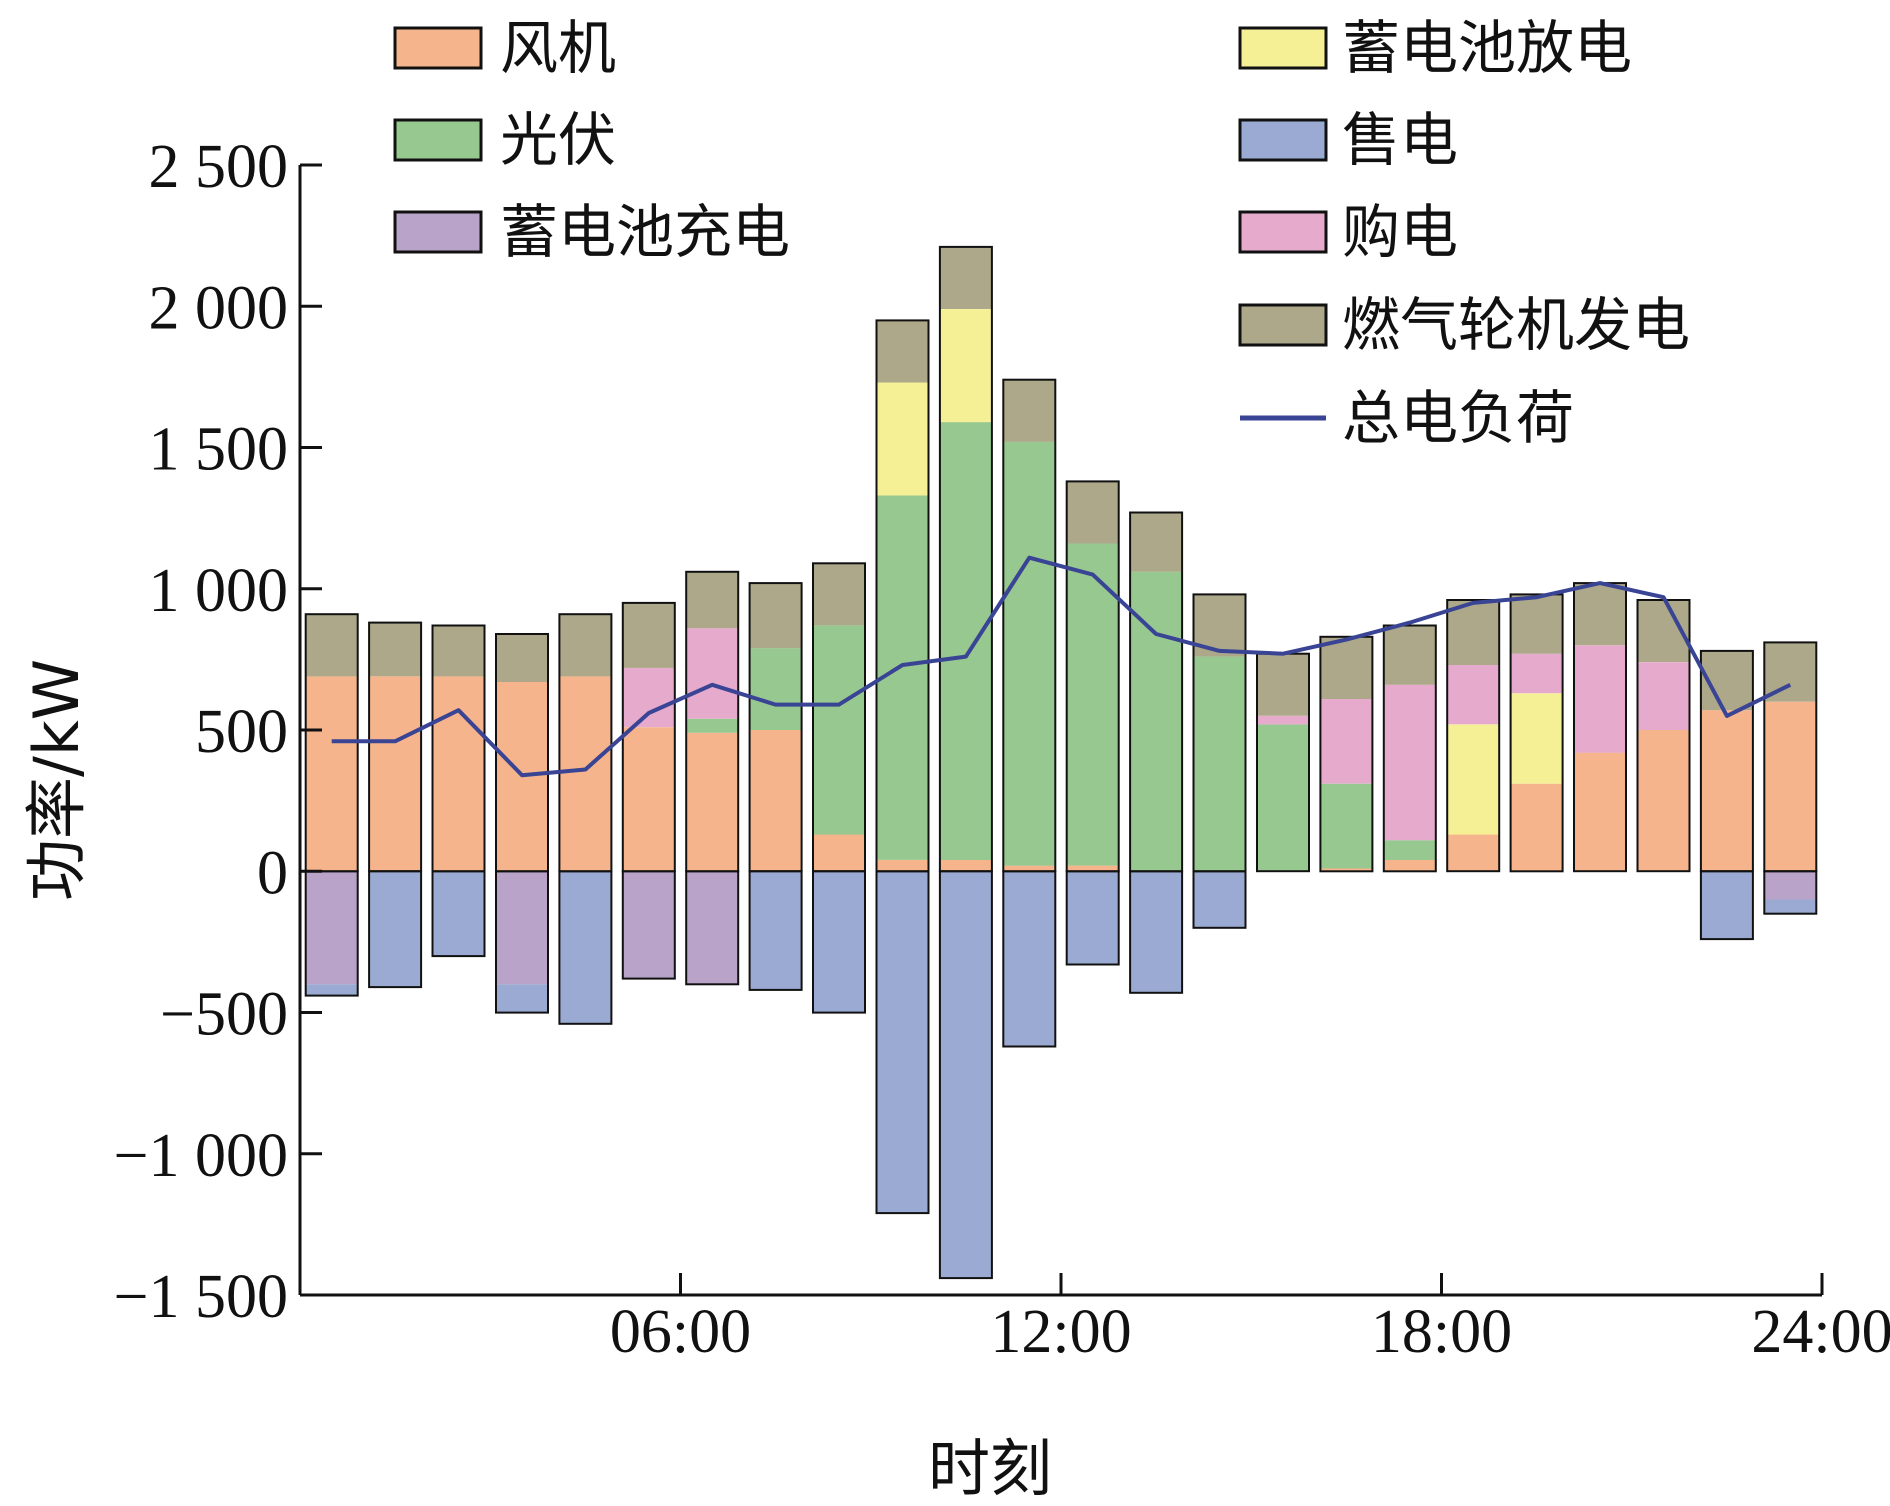 The height and width of the screenshot is (1506, 1890). What do you see at coordinates (1156, 932) in the screenshot?
I see `bar-sell-h14` at bounding box center [1156, 932].